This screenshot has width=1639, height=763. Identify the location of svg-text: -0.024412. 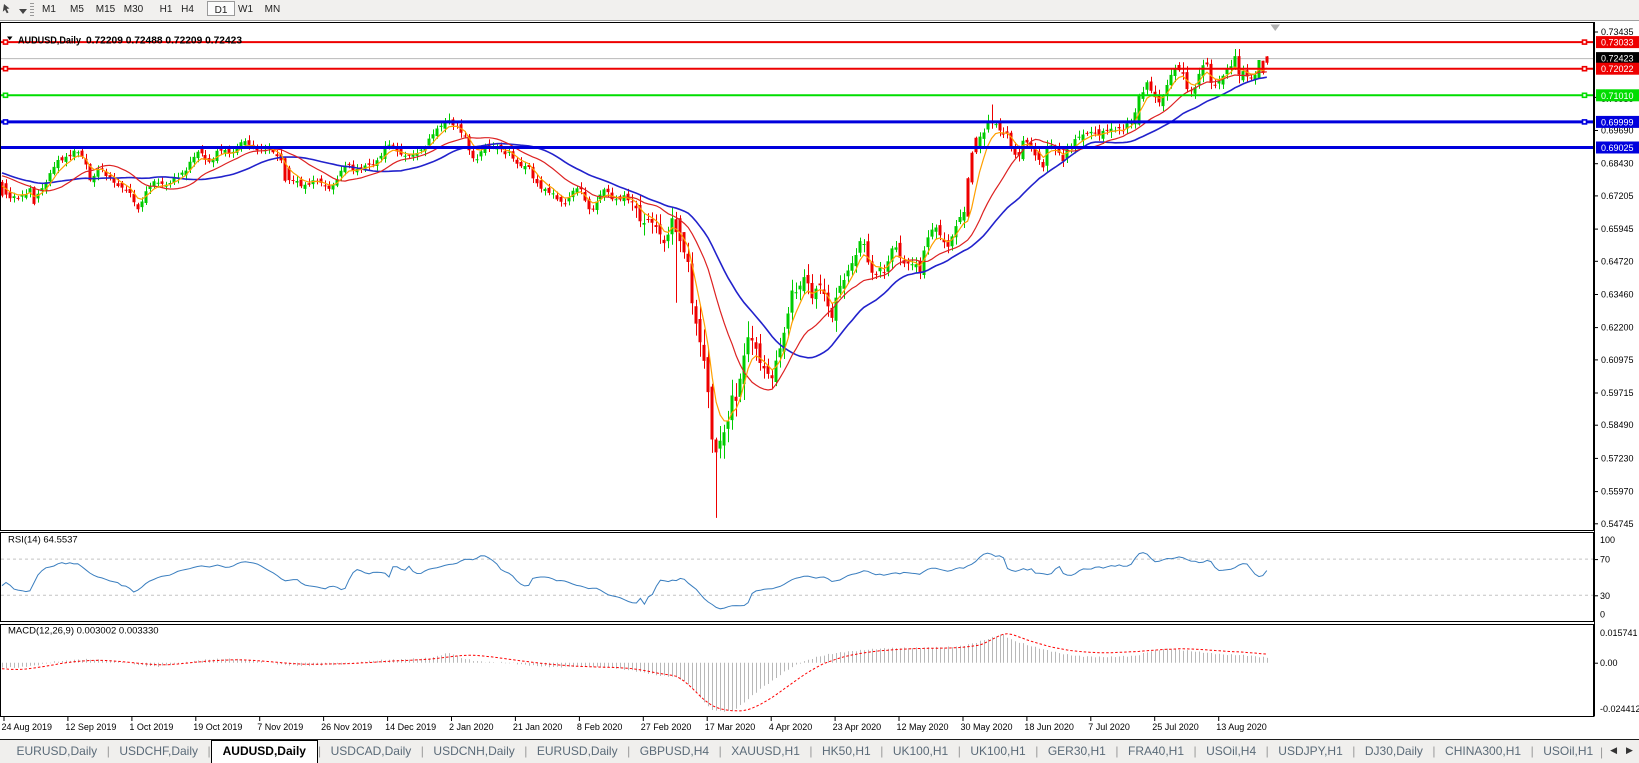
(1619, 709).